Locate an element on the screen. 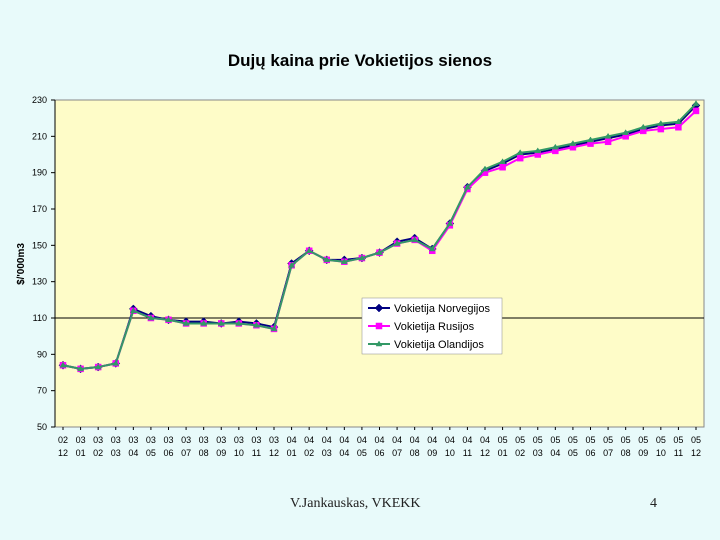 The width and height of the screenshot is (720, 540). x-tick-label-year: 02 is located at coordinates (63, 440).